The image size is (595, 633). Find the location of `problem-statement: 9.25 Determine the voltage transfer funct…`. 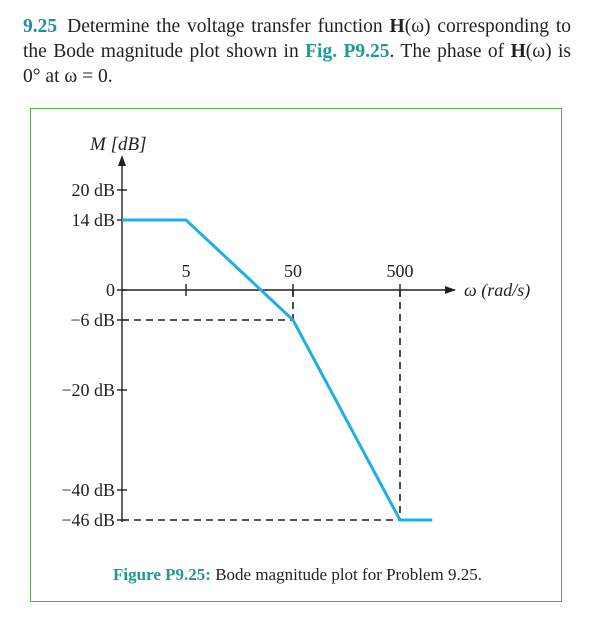

problem-statement: 9.25 Determine the voltage transfer funct… is located at coordinates (297, 51).